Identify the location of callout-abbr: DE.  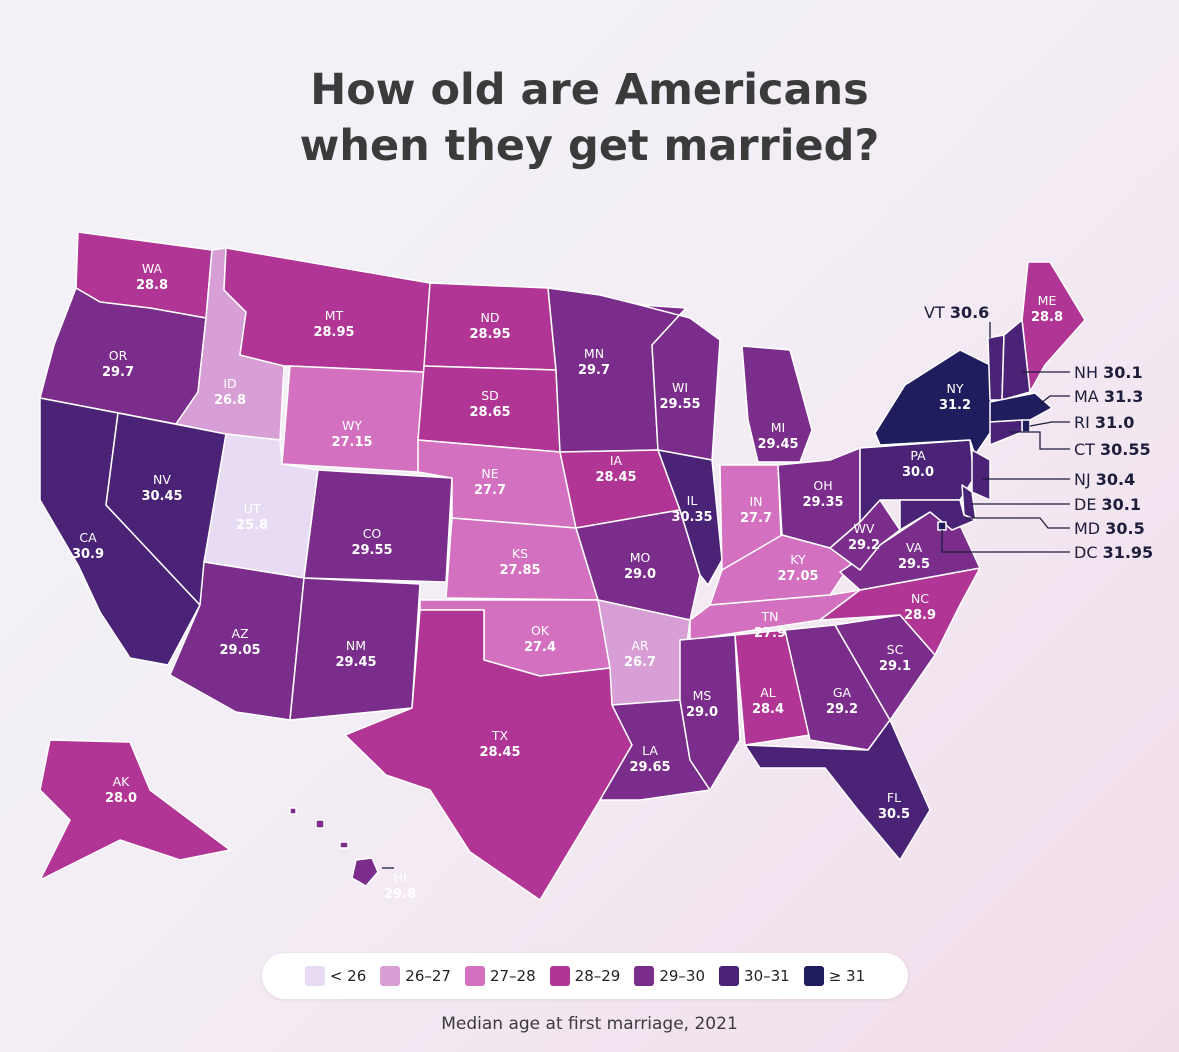
(1088, 504).